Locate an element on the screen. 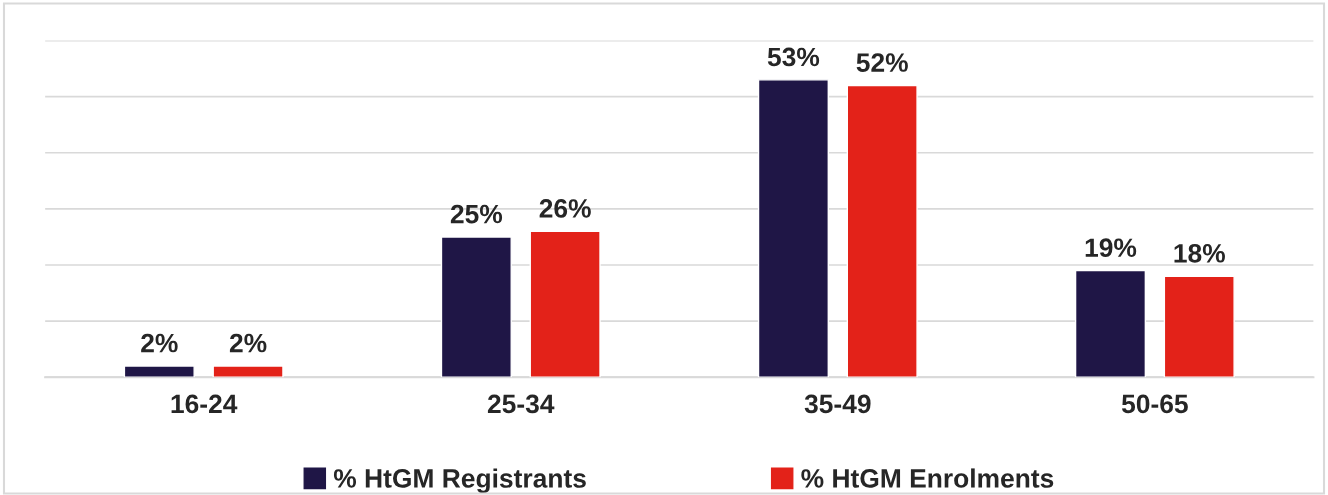 Image resolution: width=1328 pixels, height=495 pixels. legend-label: % HtGM Enrolments is located at coordinates (927, 478).